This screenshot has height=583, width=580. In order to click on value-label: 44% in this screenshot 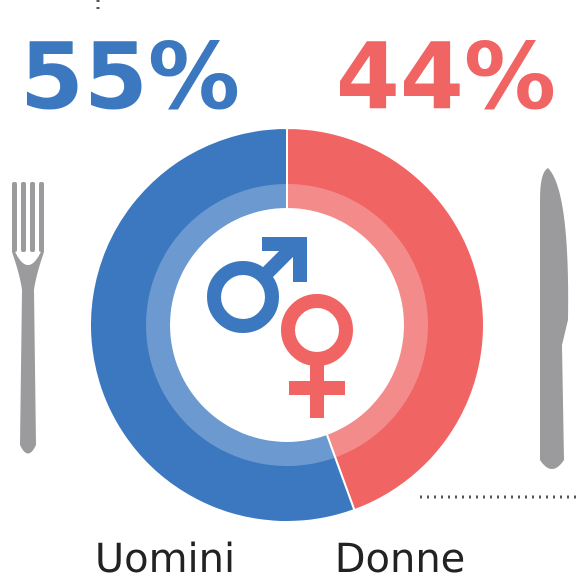, I will do `click(446, 76)`.